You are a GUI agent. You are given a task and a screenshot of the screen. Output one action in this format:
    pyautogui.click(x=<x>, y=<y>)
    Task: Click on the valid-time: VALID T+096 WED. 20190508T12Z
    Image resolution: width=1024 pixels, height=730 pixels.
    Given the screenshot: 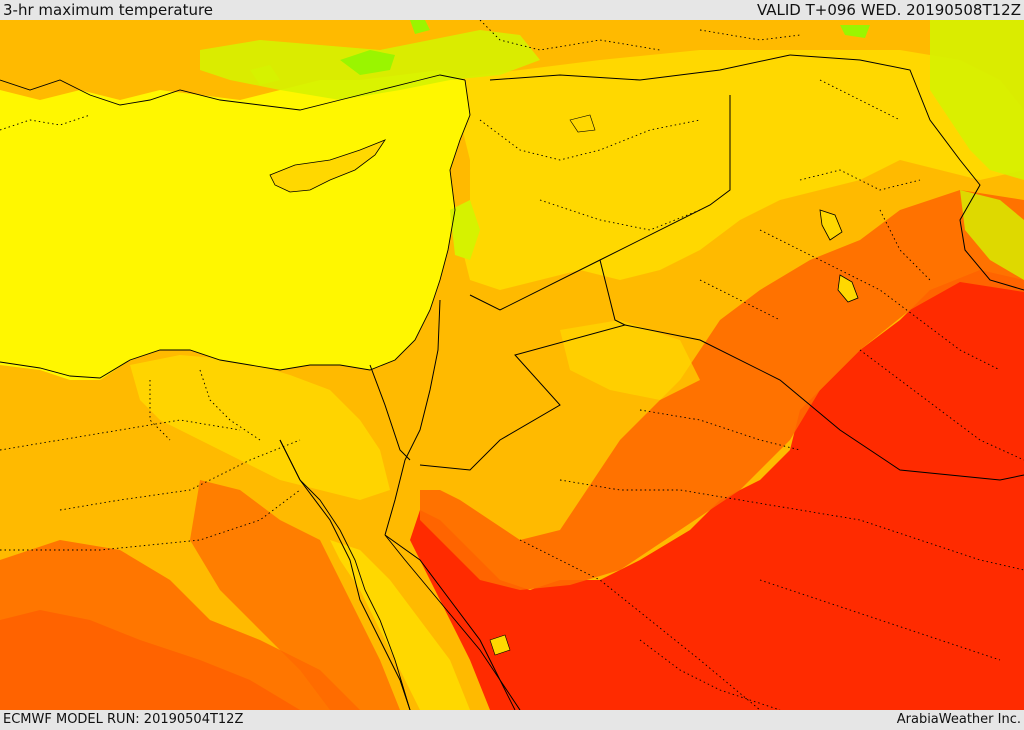 What is the action you would take?
    pyautogui.click(x=888, y=10)
    